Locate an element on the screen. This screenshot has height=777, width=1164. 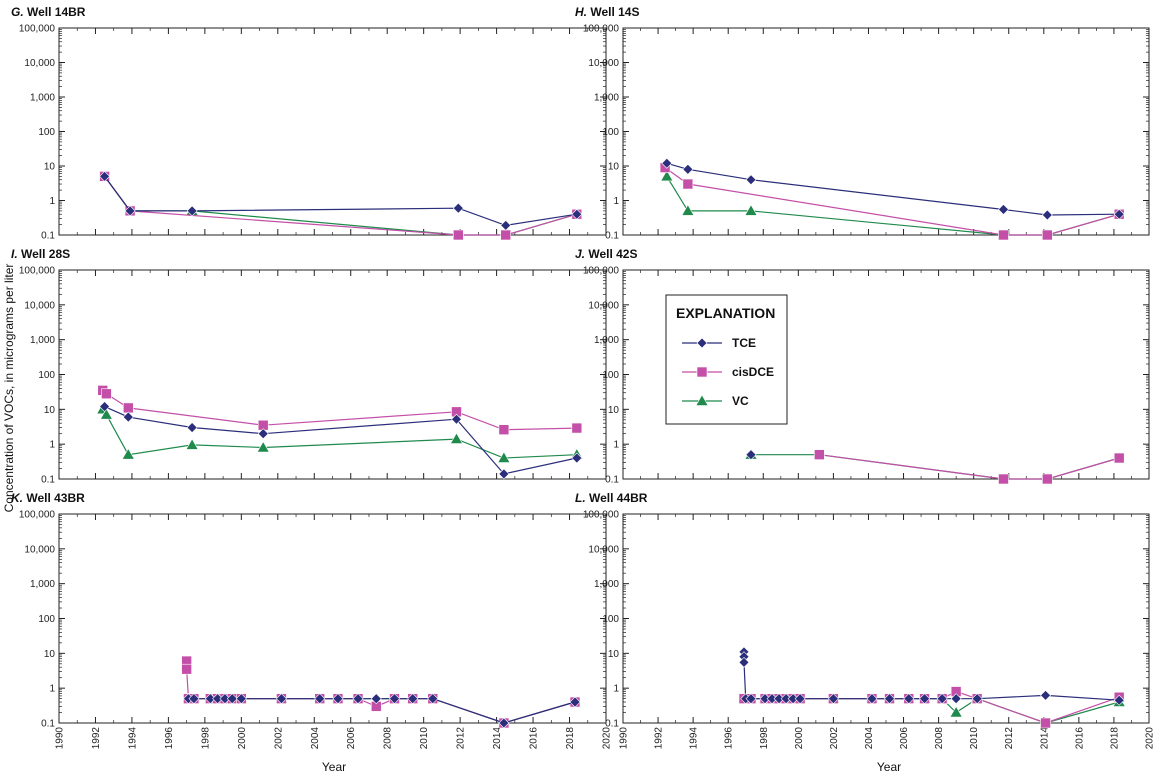
panel-well-43br-ytick-label: 0.1 is located at coordinates (48, 724).